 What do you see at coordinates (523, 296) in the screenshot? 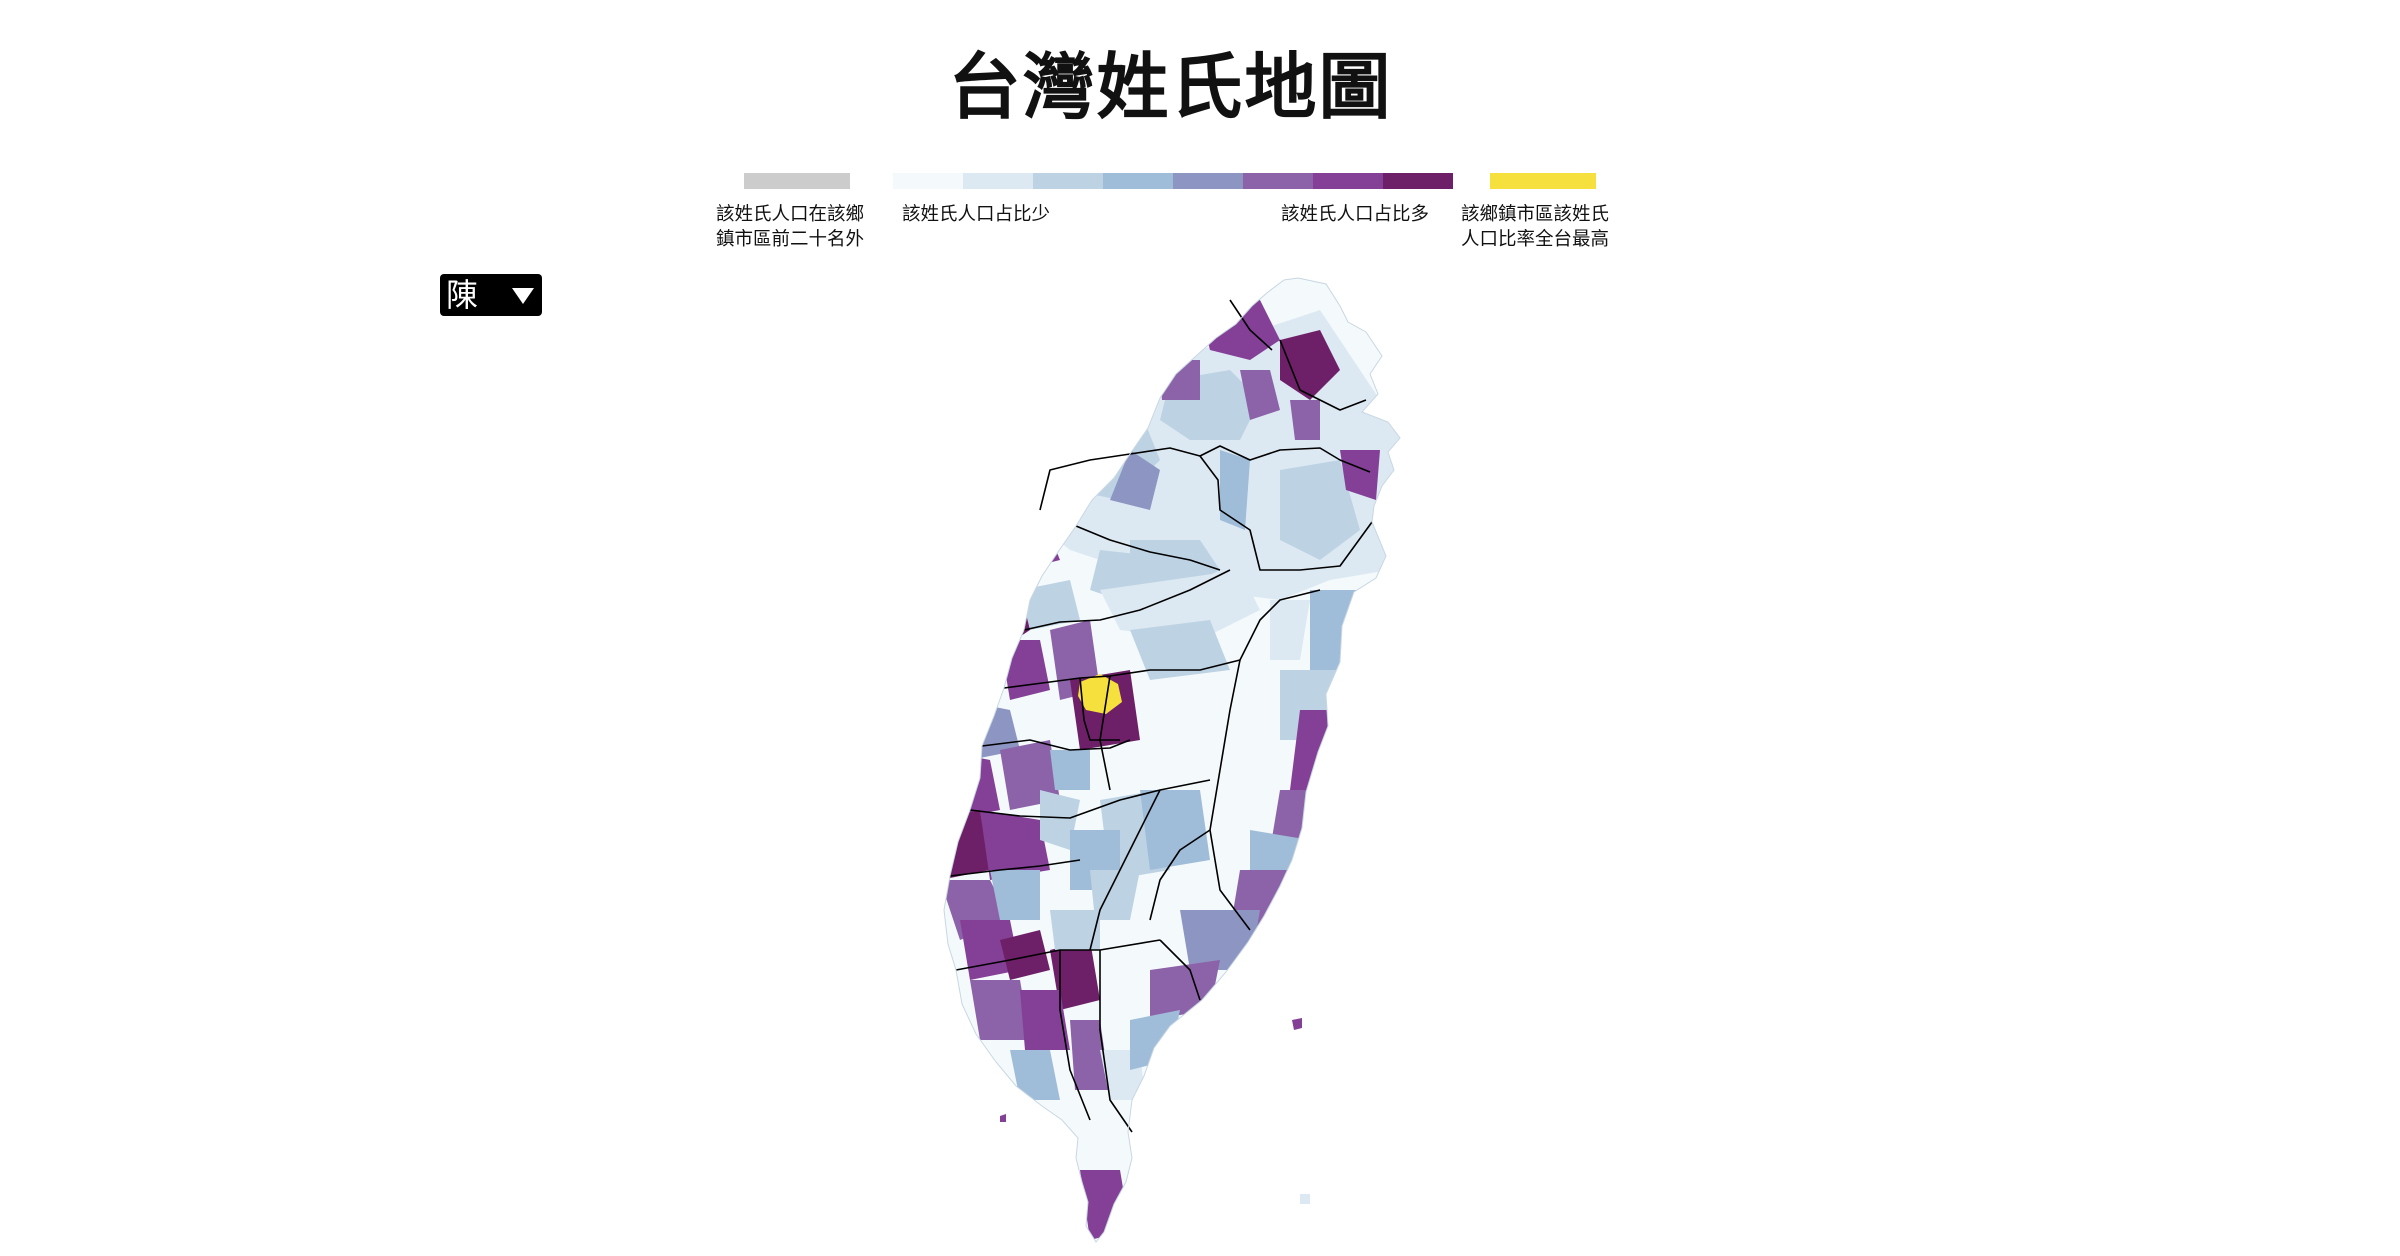
I see `chevron-down-icon` at bounding box center [523, 296].